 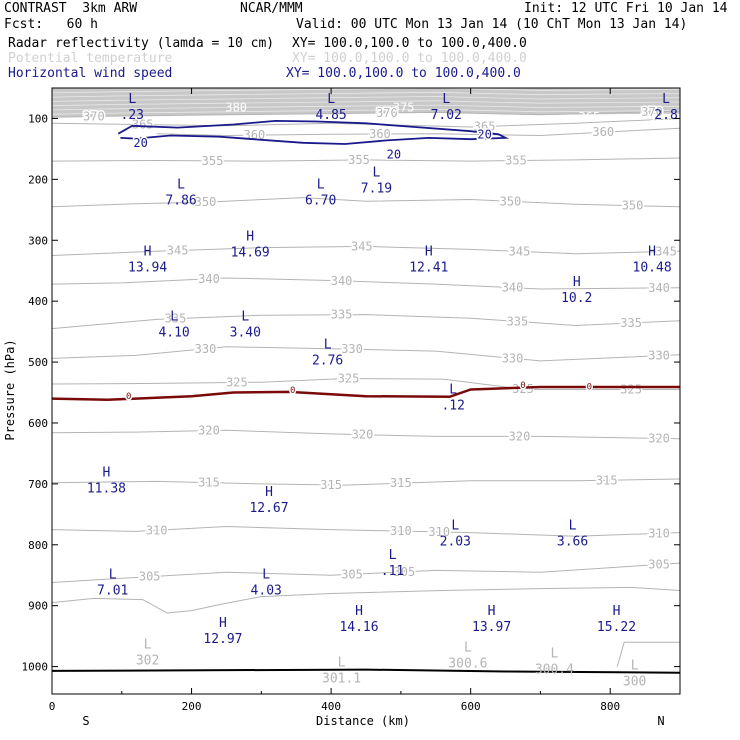 I want to click on wind-extremum-value: .23, so click(x=132, y=115).